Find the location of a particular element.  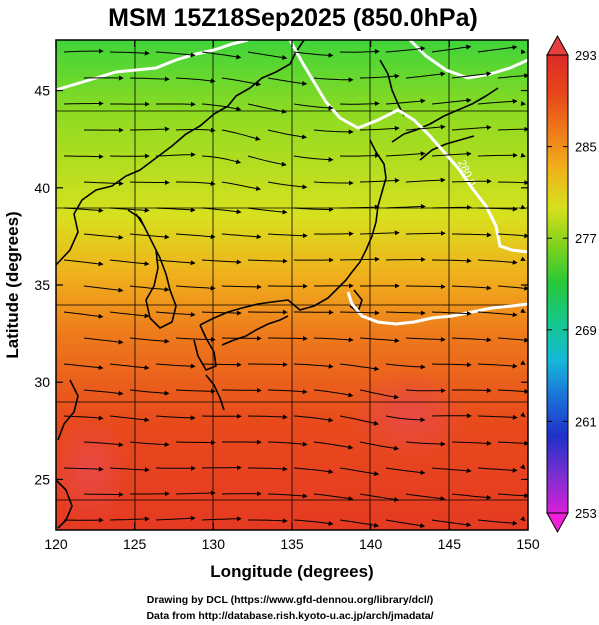

colorbar-tick-label: 269 is located at coordinates (586, 330).